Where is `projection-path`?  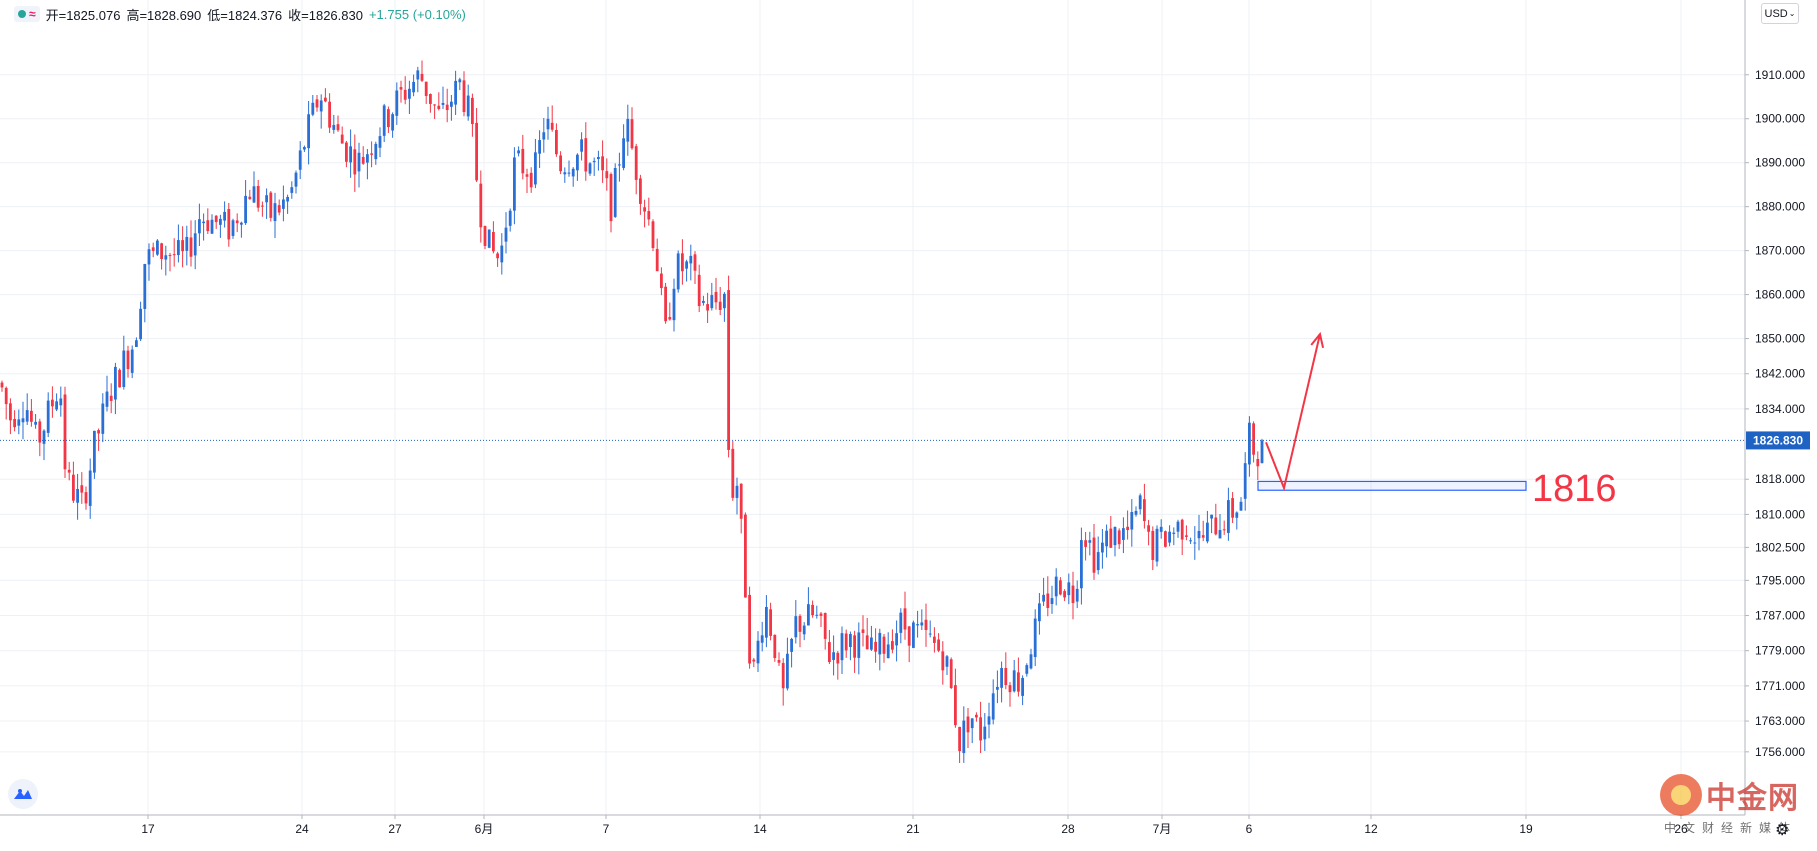 projection-path is located at coordinates (1293, 412).